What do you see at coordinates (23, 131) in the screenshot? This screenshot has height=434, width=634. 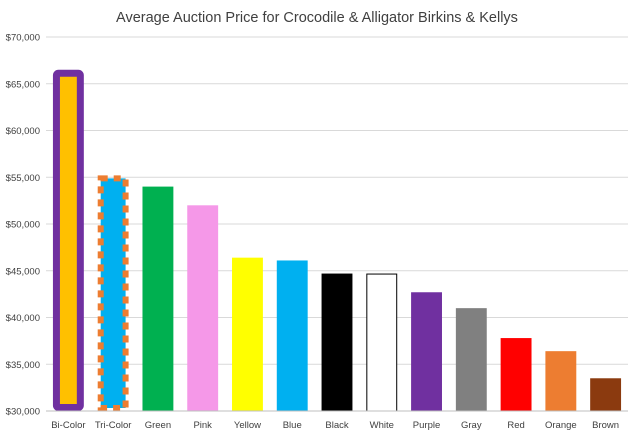 I see `y-tick-label: $60,000` at bounding box center [23, 131].